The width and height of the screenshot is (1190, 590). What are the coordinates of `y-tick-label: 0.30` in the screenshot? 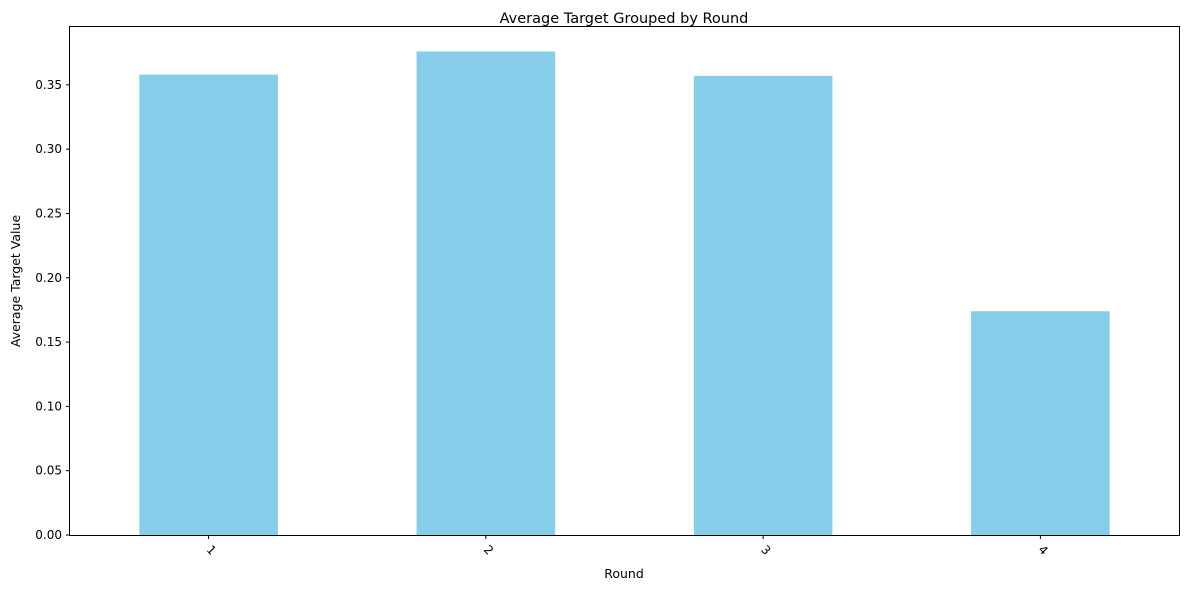 It's located at (48, 149).